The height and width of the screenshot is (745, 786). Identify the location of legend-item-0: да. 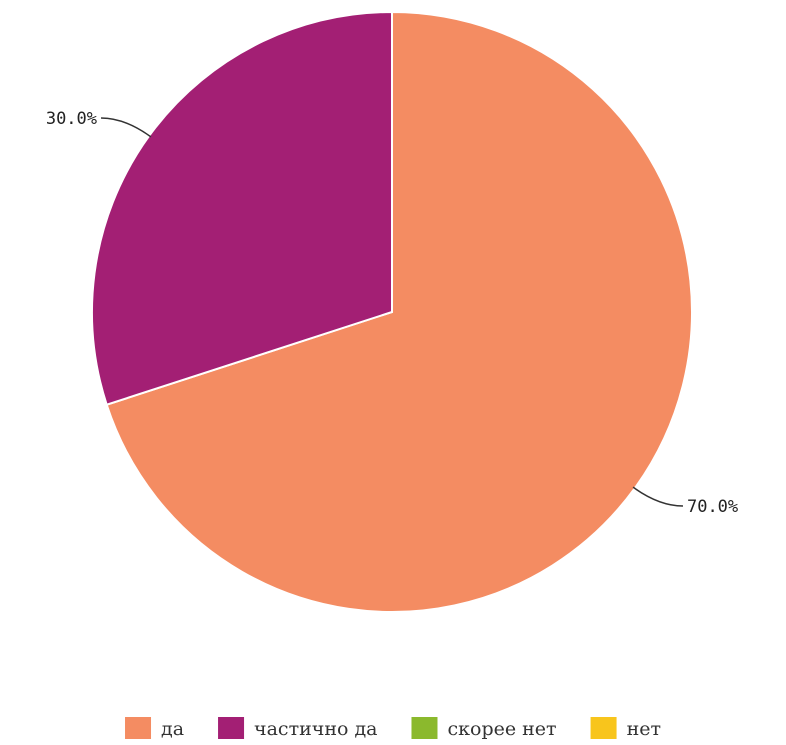
(154, 728).